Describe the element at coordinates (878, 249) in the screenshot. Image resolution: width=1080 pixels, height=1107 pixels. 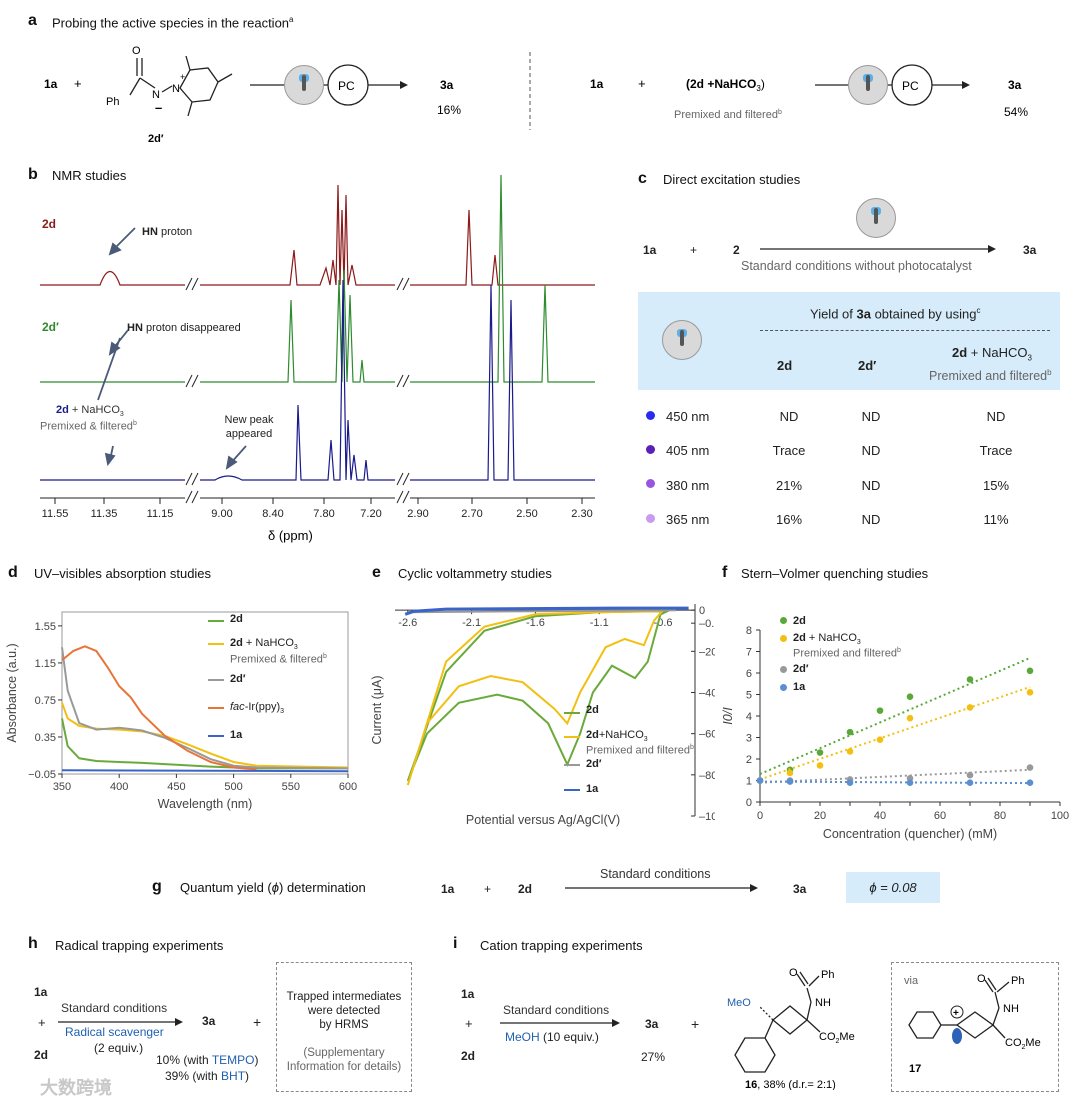
I see `c-arrow` at that location.